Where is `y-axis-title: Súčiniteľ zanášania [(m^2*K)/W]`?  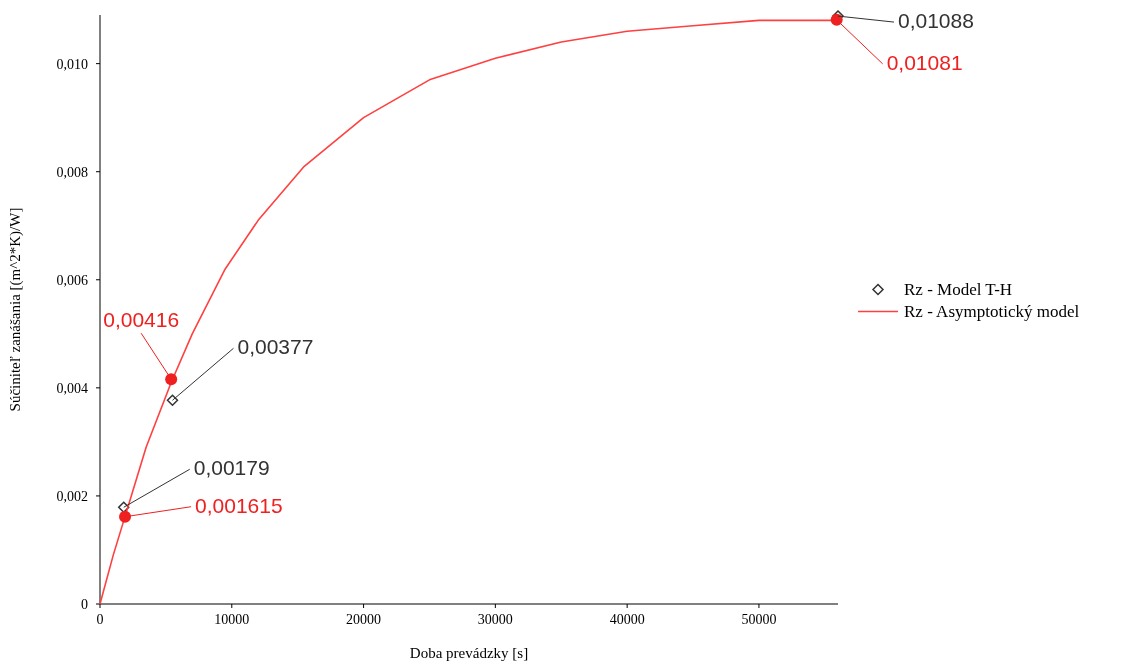 y-axis-title: Súčiniteľ zanášania [(m^2*K)/W] is located at coordinates (15, 309).